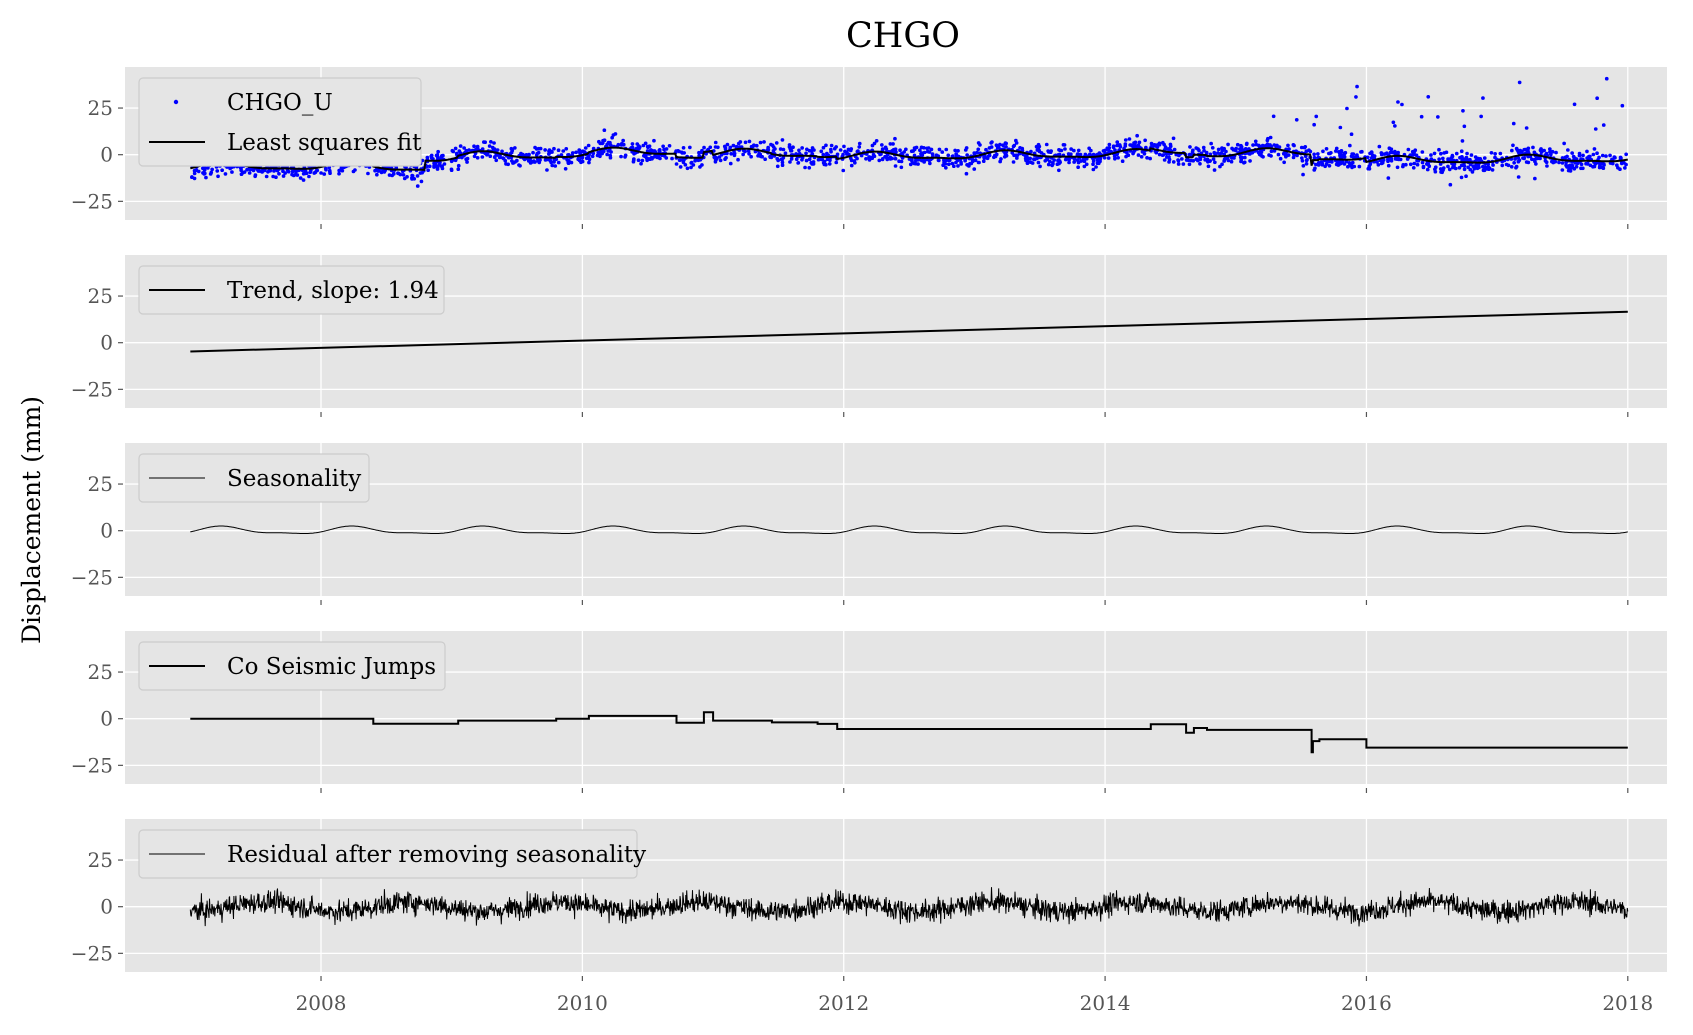  I want to click on series-co-seismic-jumps, so click(909, 732).